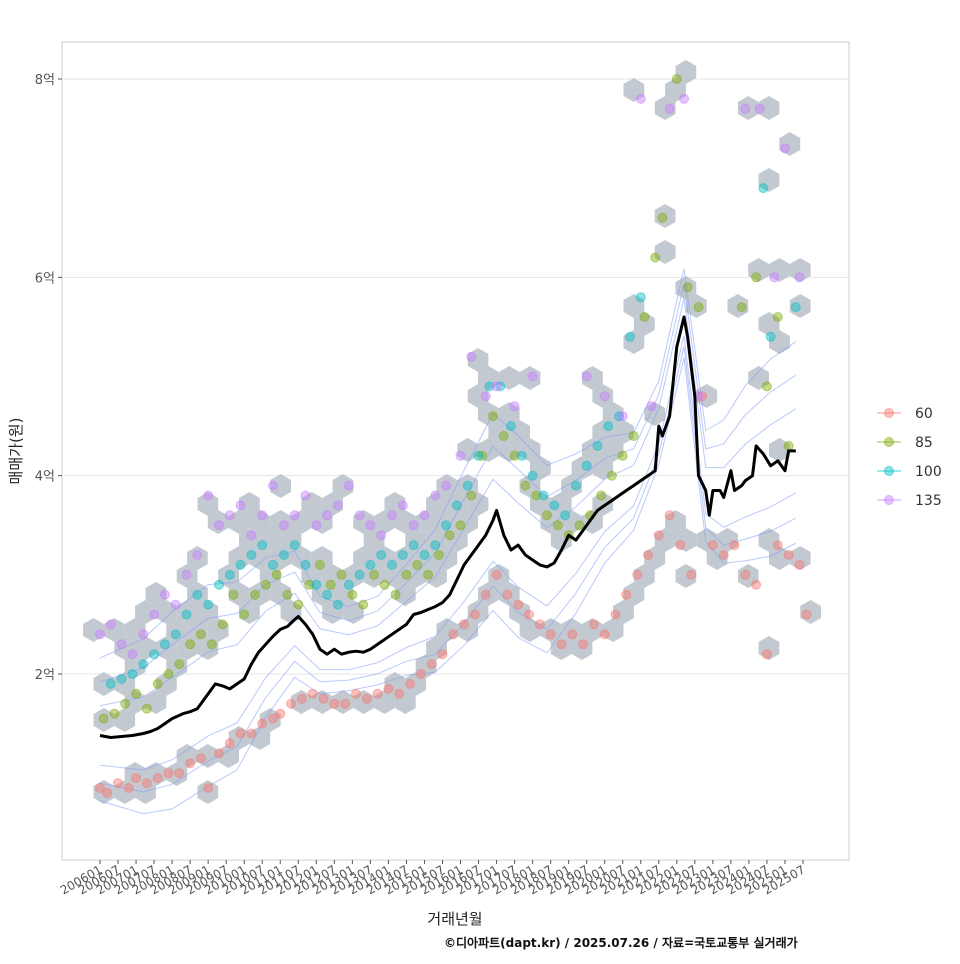  Describe the element at coordinates (454, 919) in the screenshot. I see `x-axis-title: 거래년월` at that location.